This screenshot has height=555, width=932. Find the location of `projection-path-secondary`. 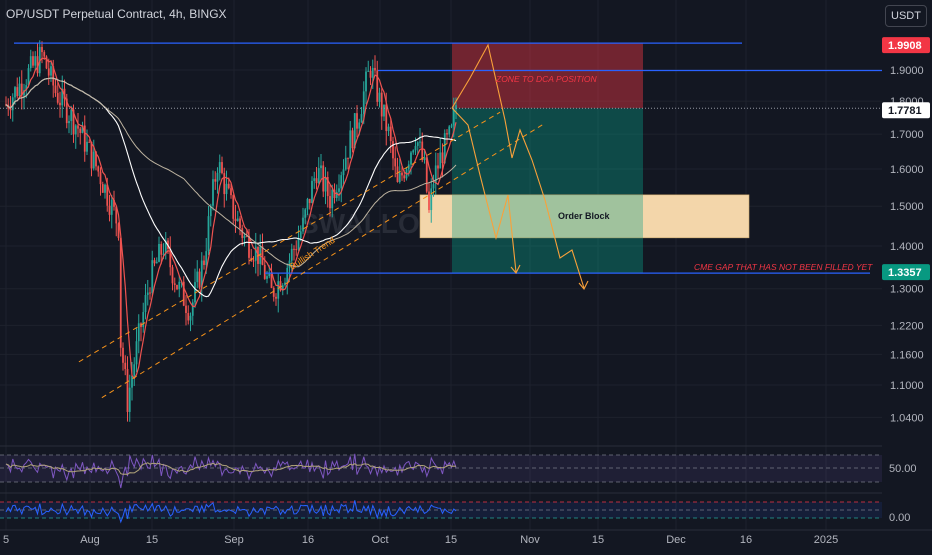

projection-path-secondary is located at coordinates (484, 190).